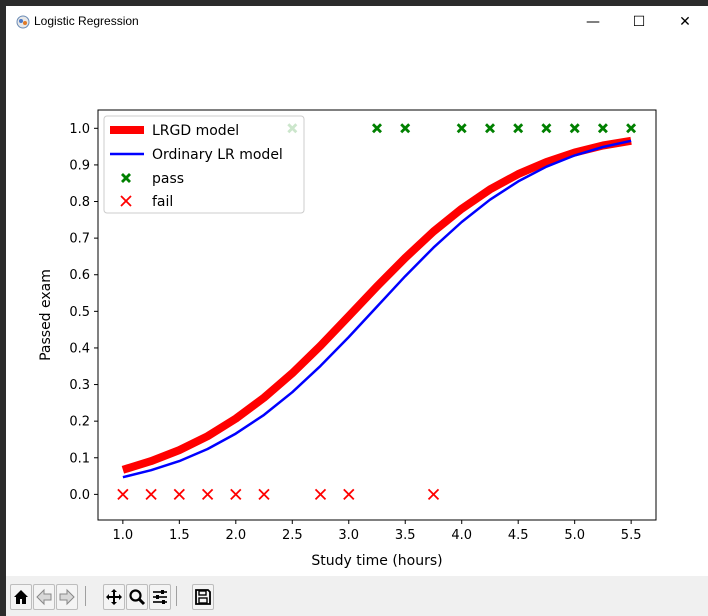 The height and width of the screenshot is (616, 708). What do you see at coordinates (79, 385) in the screenshot?
I see `y-tick-label: 0.3` at bounding box center [79, 385].